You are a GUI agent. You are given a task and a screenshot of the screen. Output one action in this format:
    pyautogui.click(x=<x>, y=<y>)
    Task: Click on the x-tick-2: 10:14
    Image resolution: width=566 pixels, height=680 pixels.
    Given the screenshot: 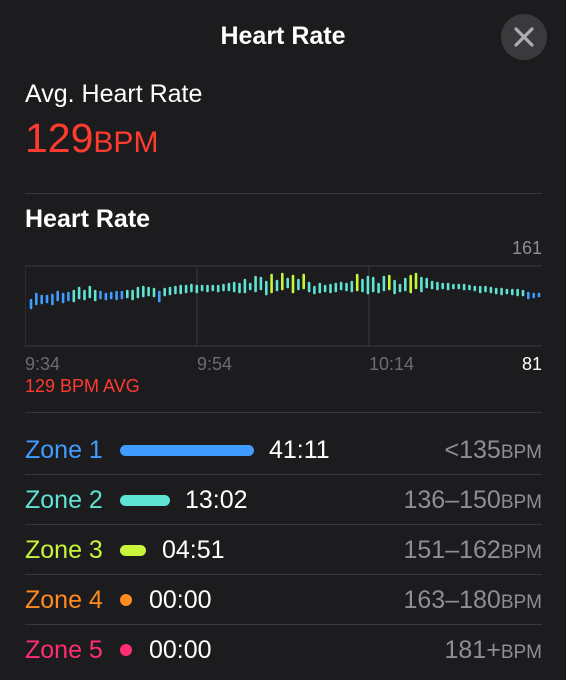 What is the action you would take?
    pyautogui.click(x=391, y=364)
    